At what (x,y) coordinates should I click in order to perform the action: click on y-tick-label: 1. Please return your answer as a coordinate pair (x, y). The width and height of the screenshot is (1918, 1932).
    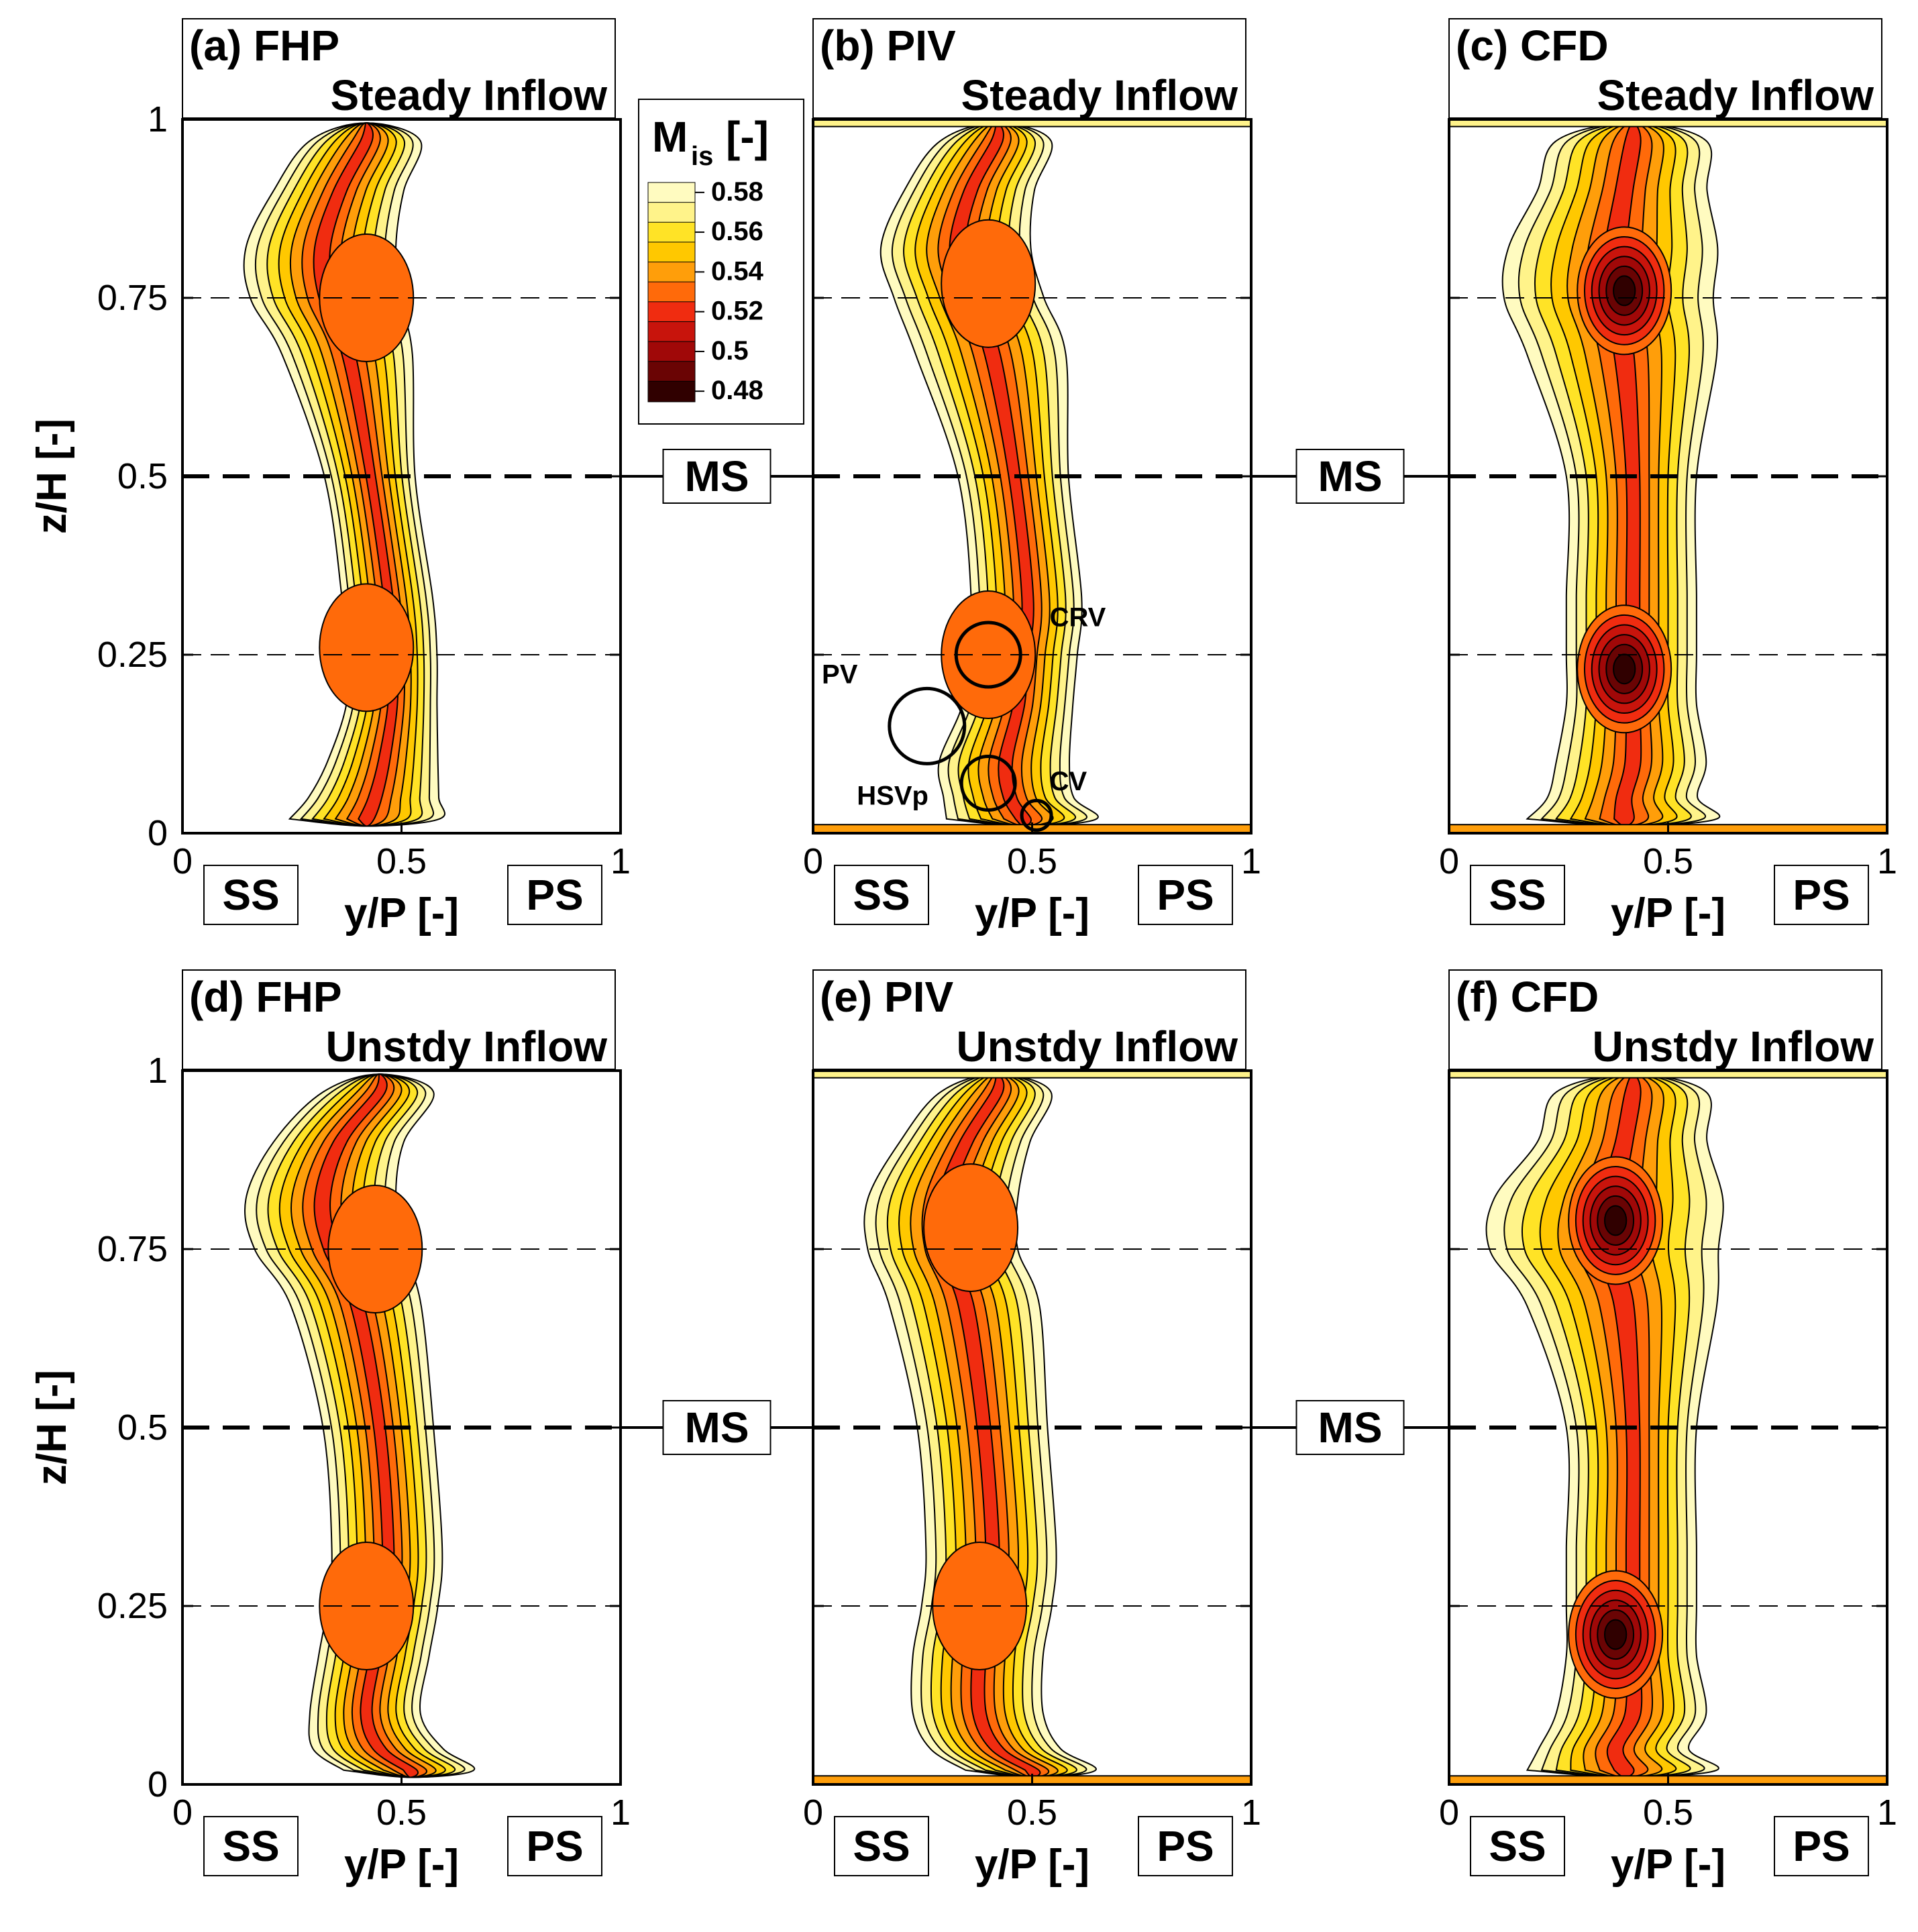
    Looking at the image, I should click on (158, 1071).